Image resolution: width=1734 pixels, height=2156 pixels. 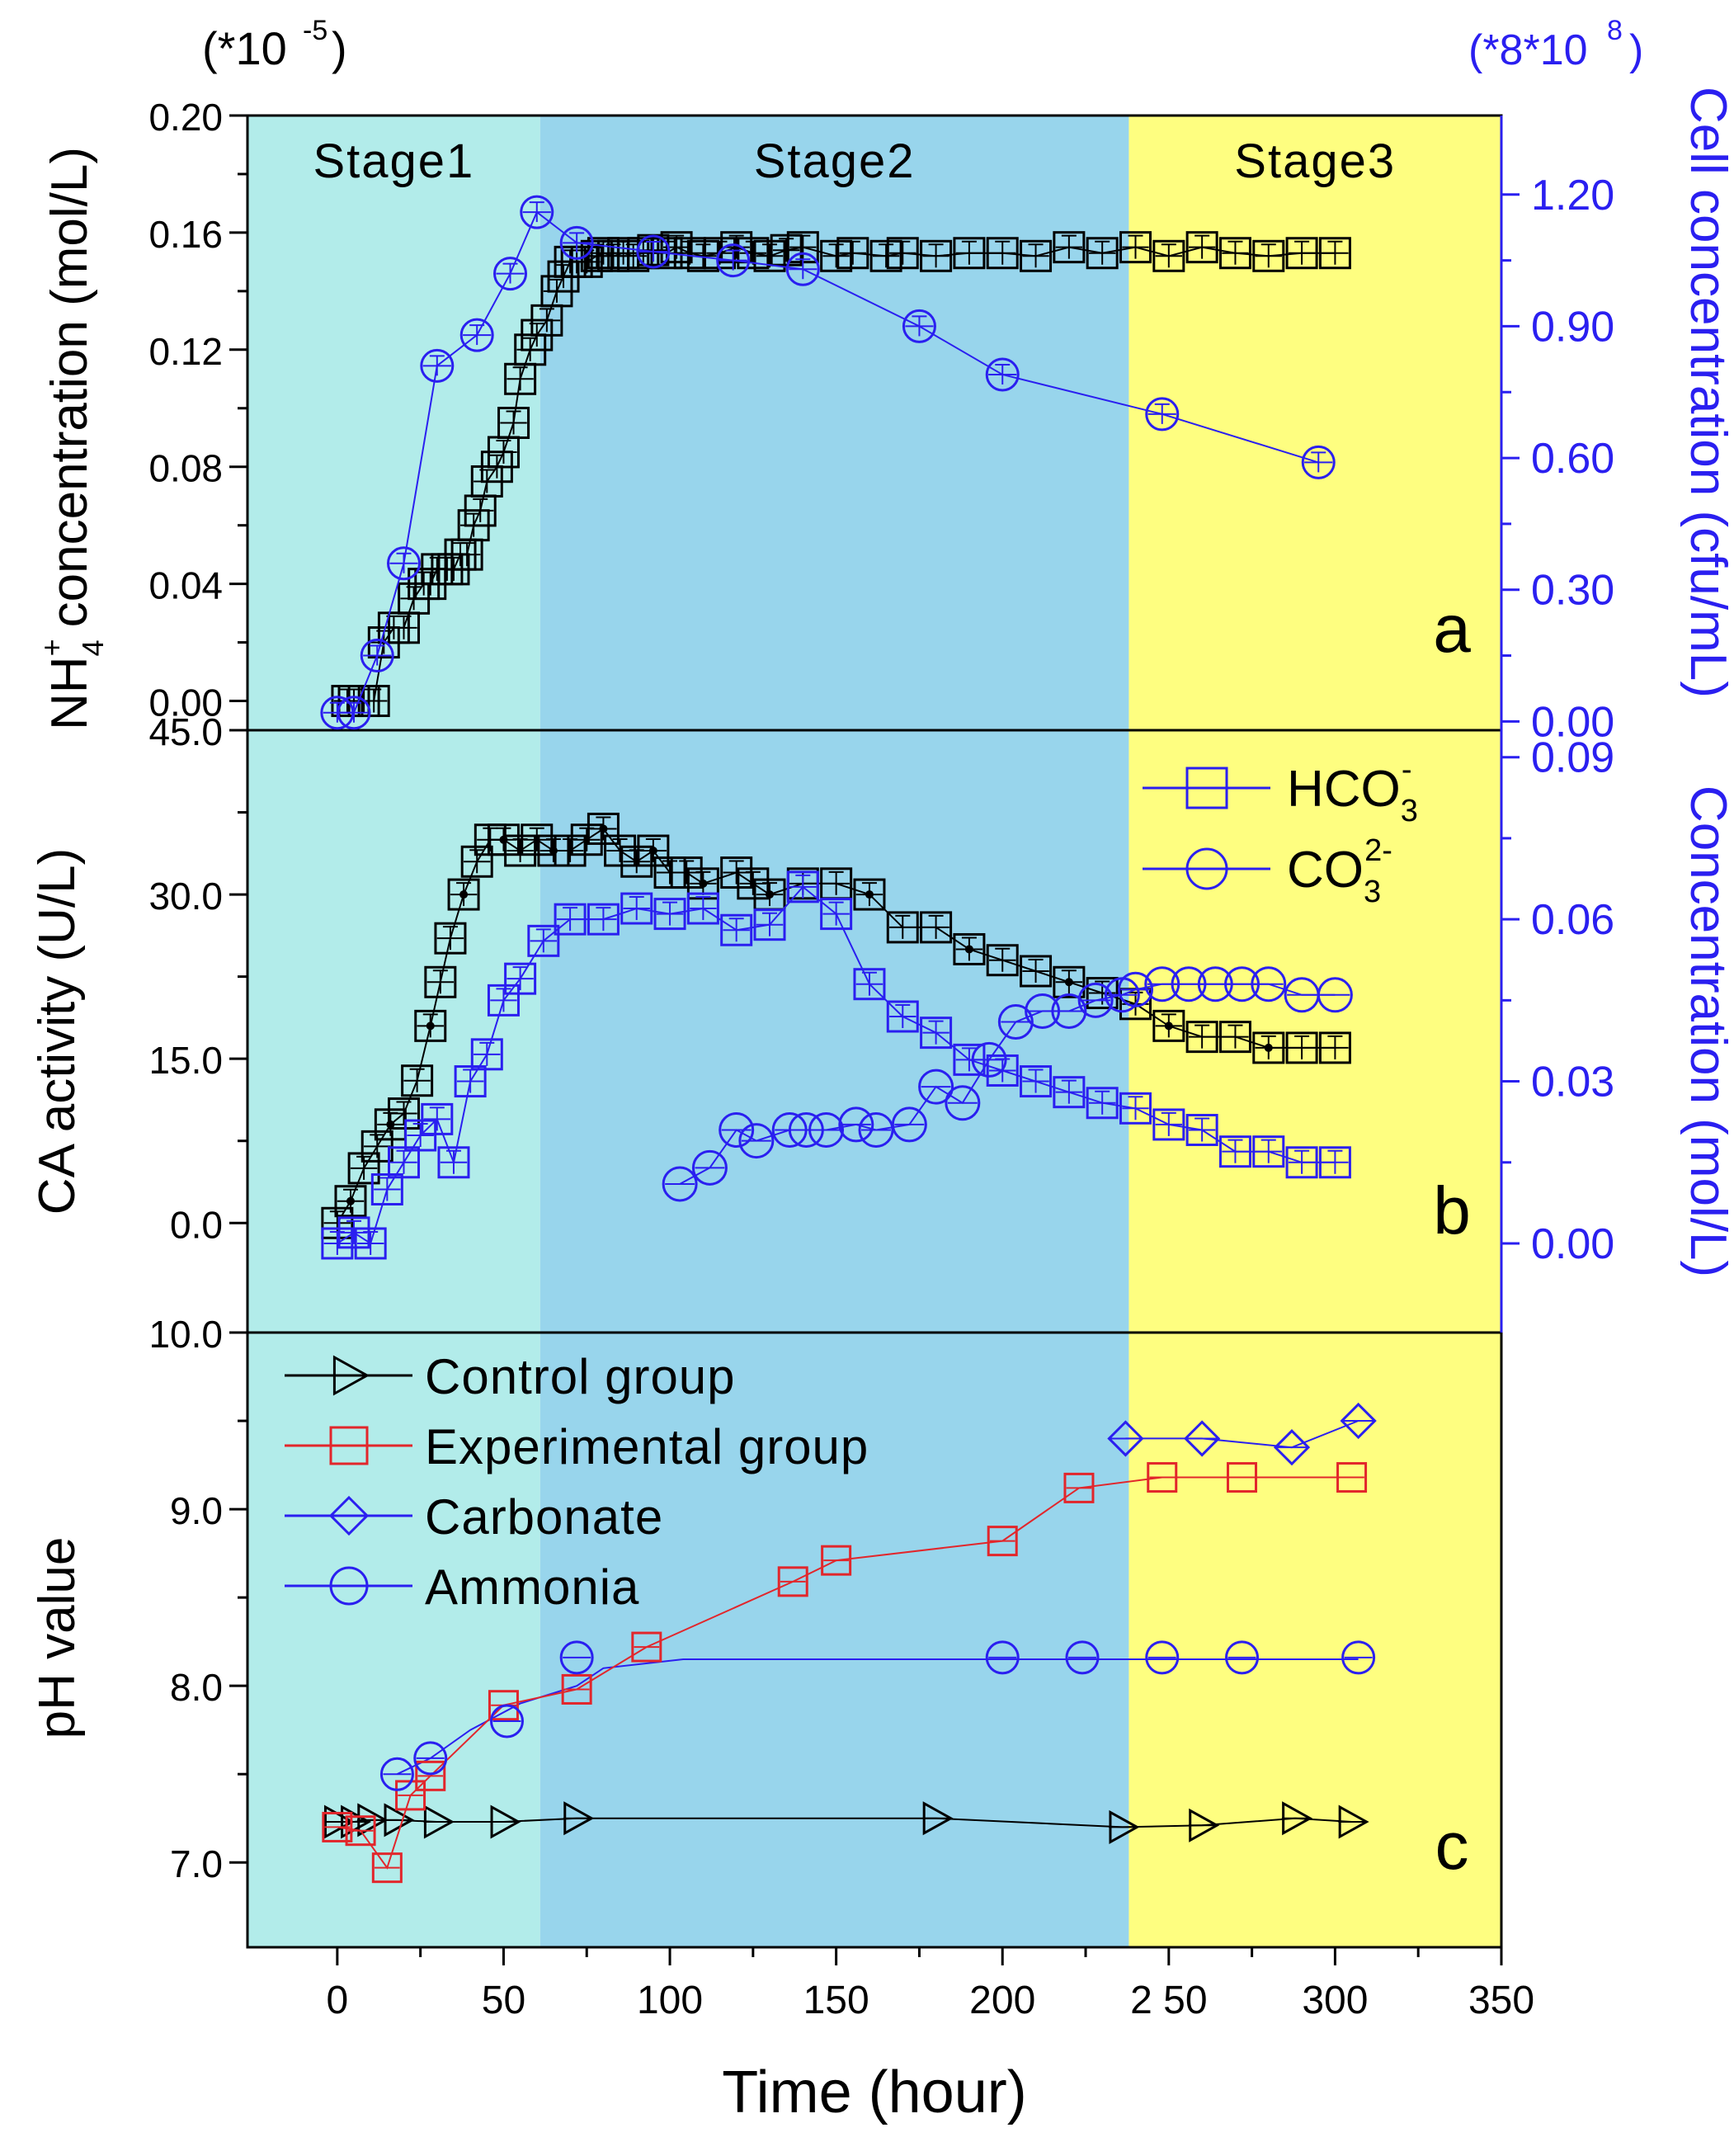 I want to click on carbonate-series, so click(x=1242, y=1434).